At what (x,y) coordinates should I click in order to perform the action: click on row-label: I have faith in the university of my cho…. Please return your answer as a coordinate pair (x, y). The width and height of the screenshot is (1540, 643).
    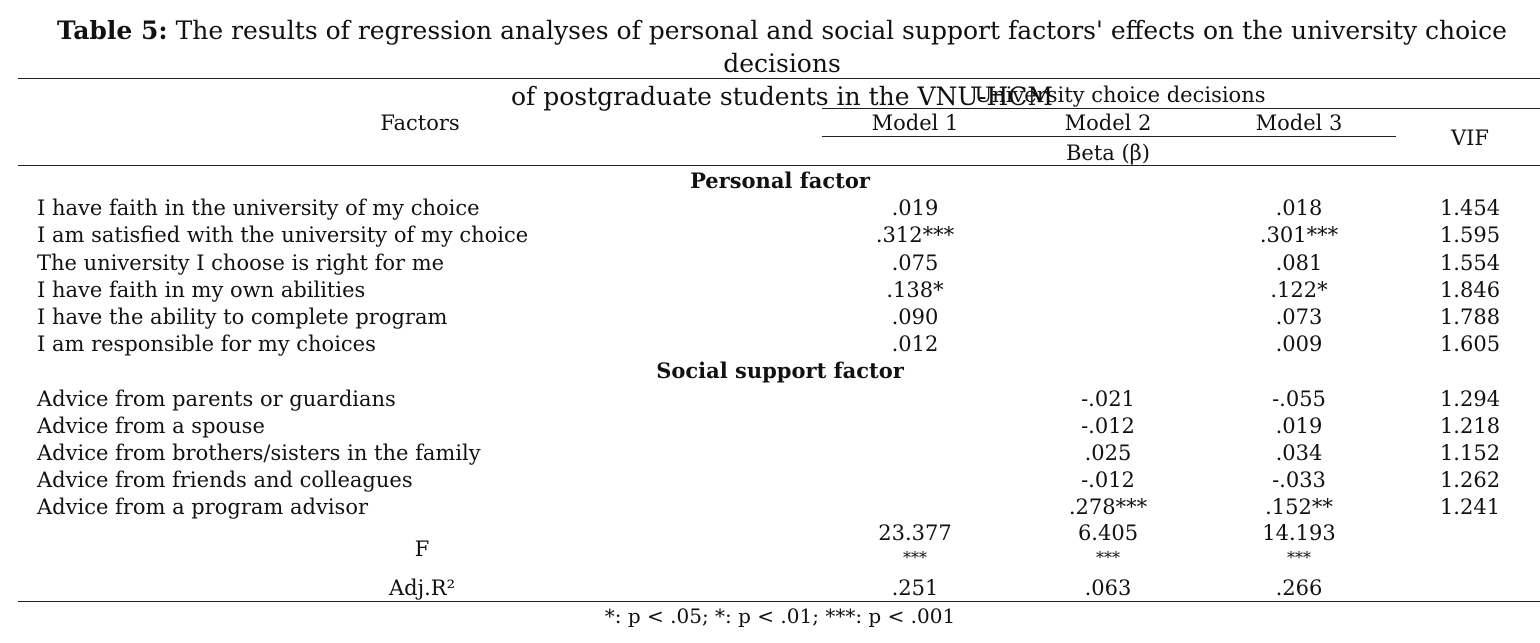
    Looking at the image, I should click on (258, 208).